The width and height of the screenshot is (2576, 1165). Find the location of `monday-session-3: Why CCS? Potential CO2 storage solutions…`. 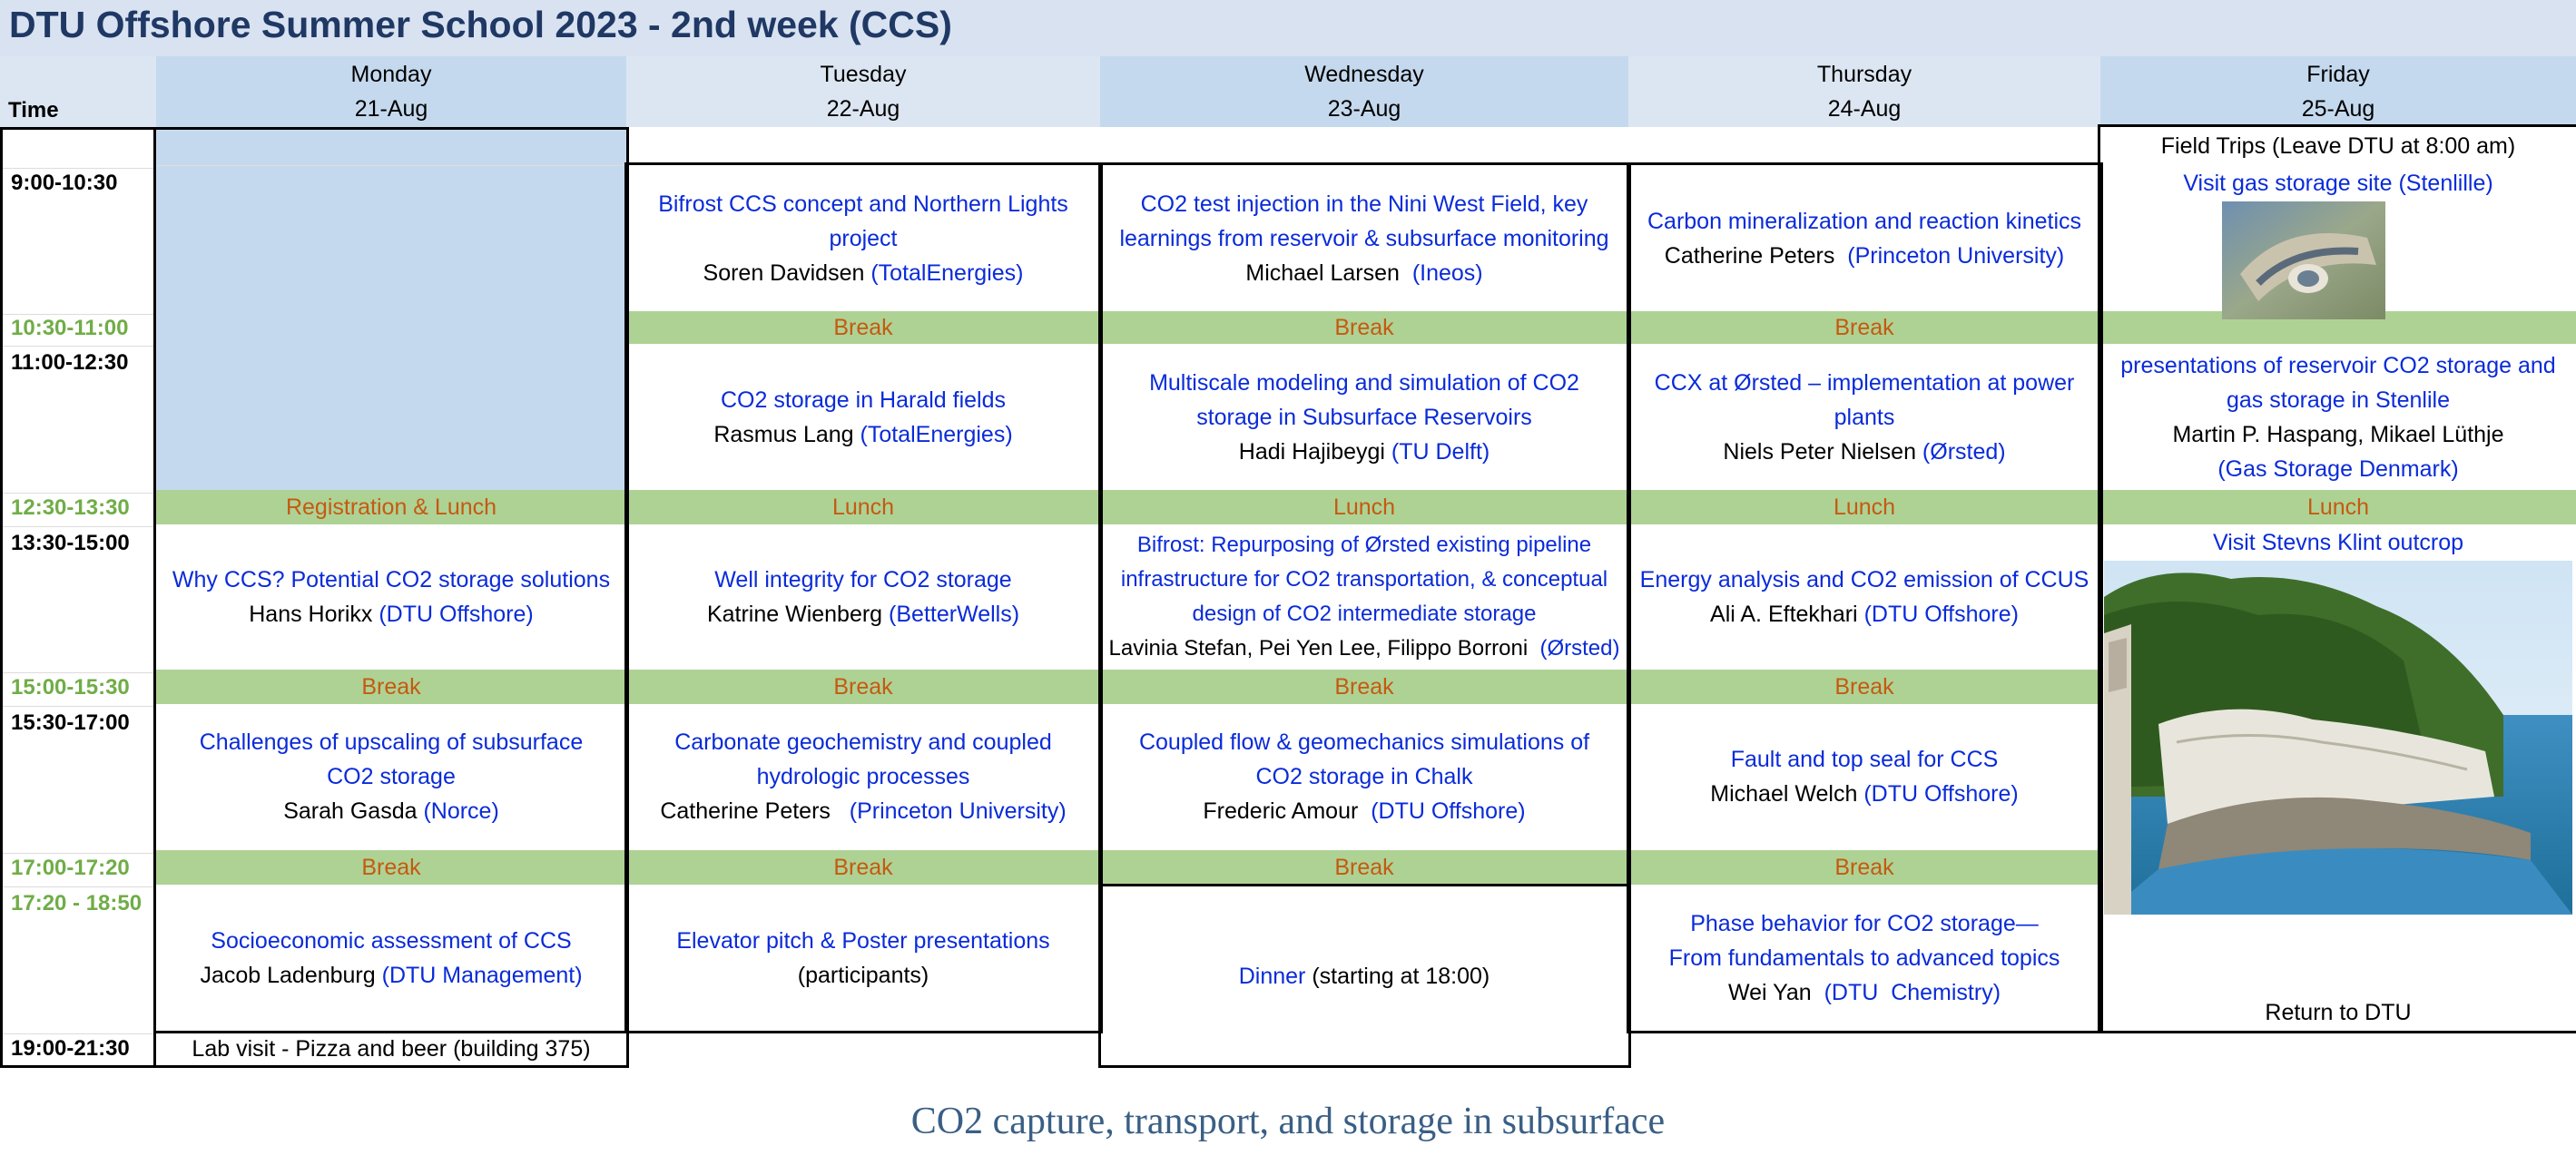

monday-session-3: Why CCS? Potential CO2 storage solutions… is located at coordinates (391, 597).